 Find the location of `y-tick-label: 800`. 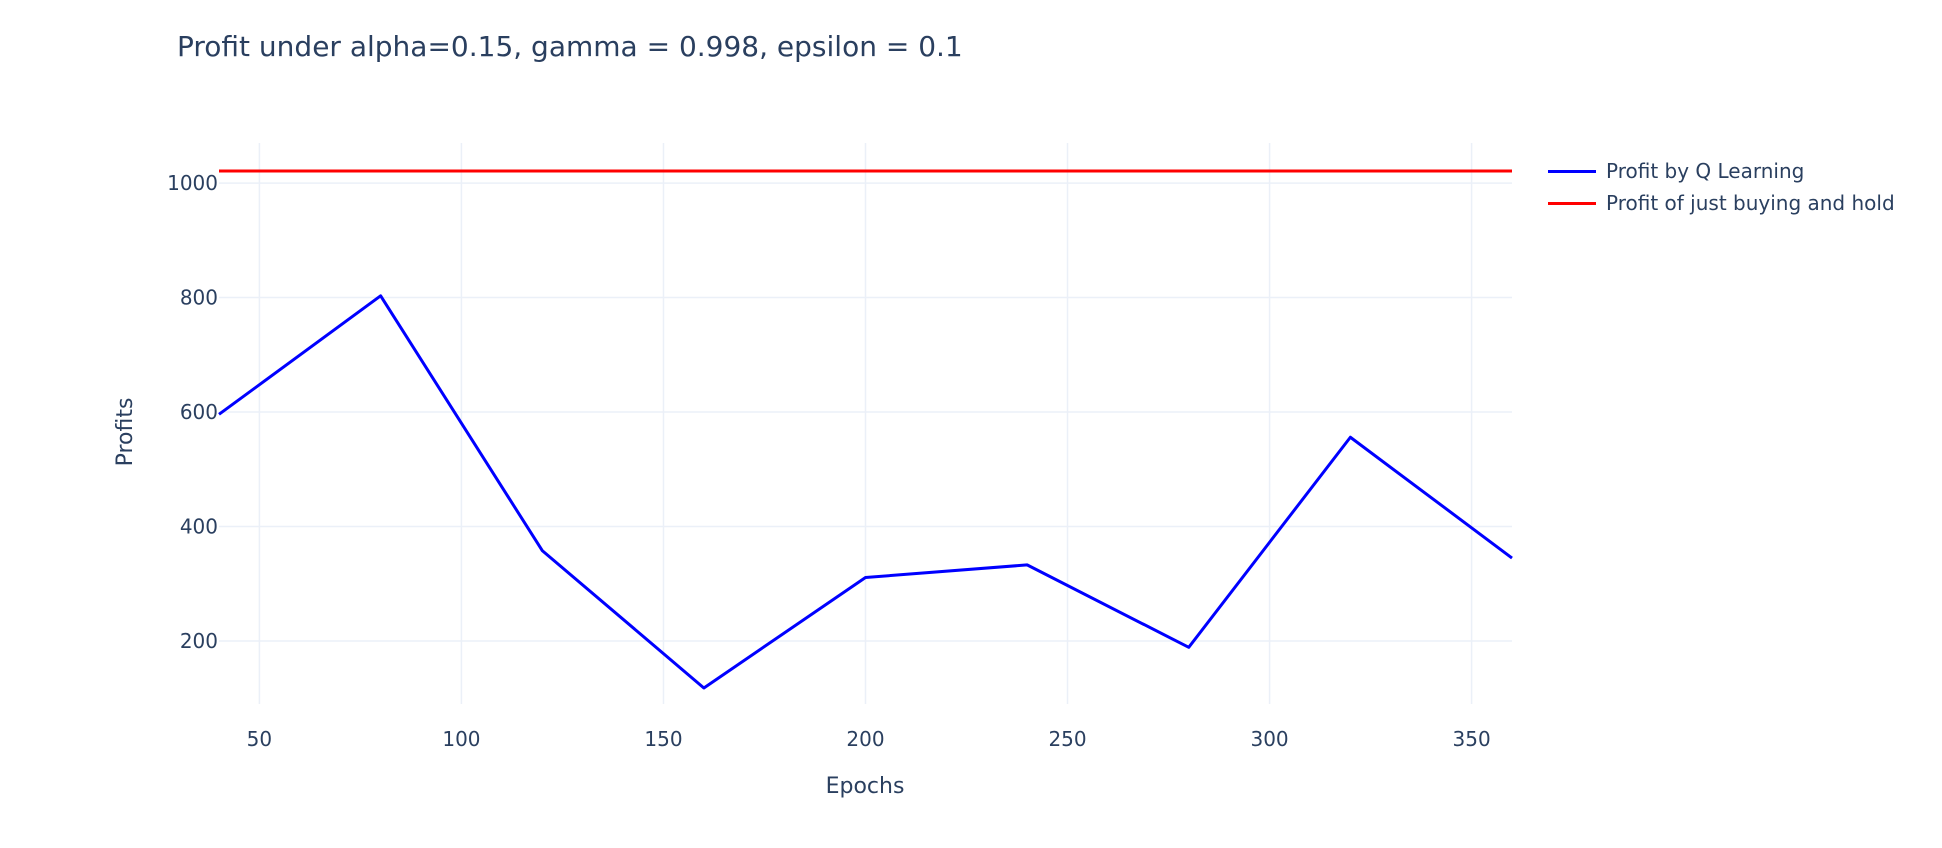

y-tick-label: 800 is located at coordinates (199, 298).